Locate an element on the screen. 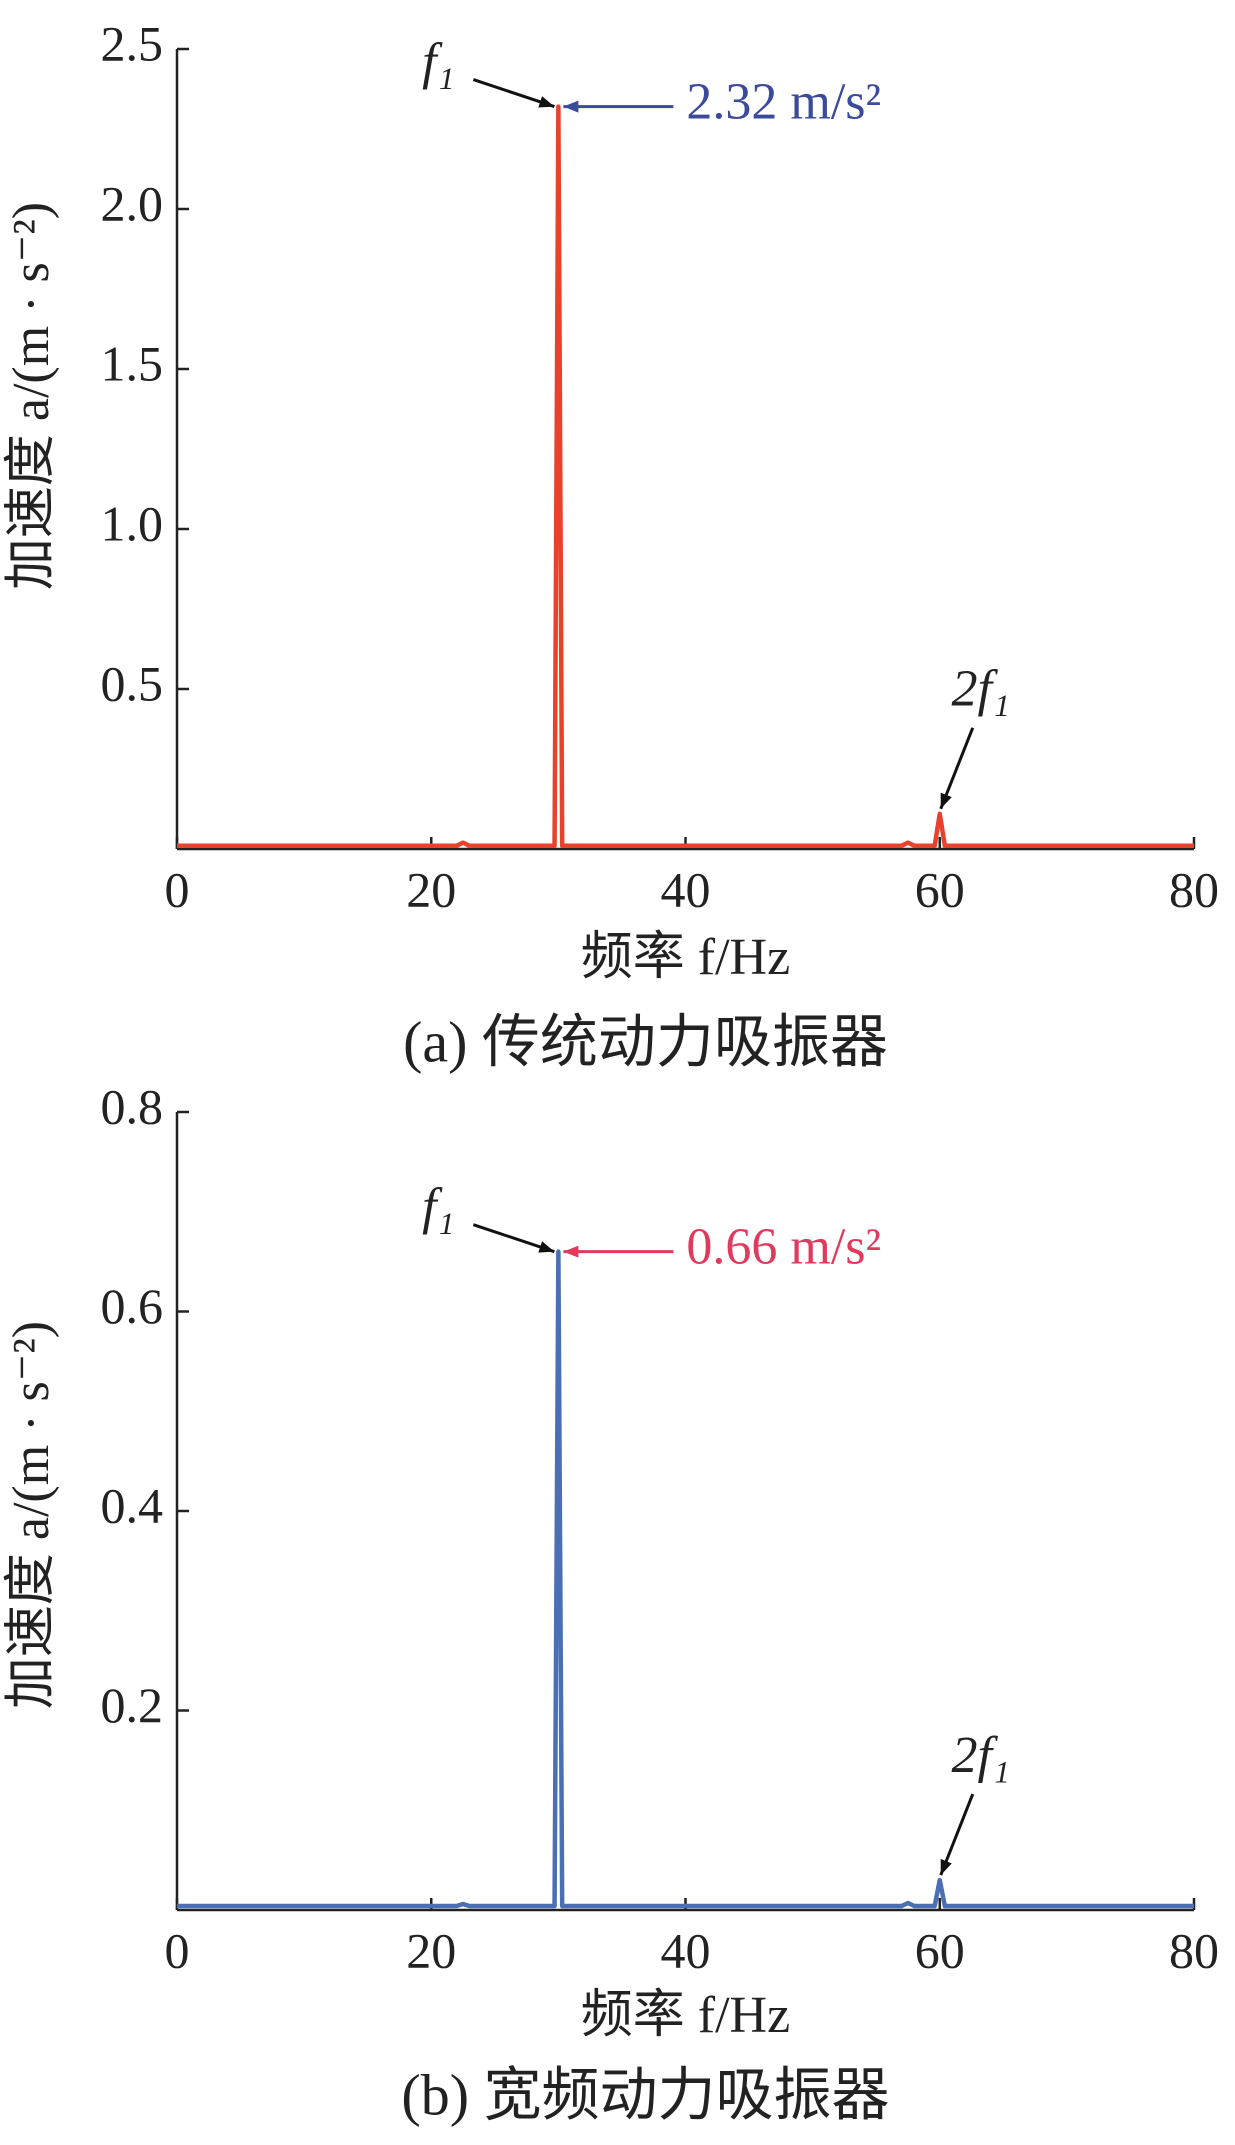 This screenshot has height=2145, width=1235. caption: (a) 传统动力吸振器 is located at coordinates (645, 1041).